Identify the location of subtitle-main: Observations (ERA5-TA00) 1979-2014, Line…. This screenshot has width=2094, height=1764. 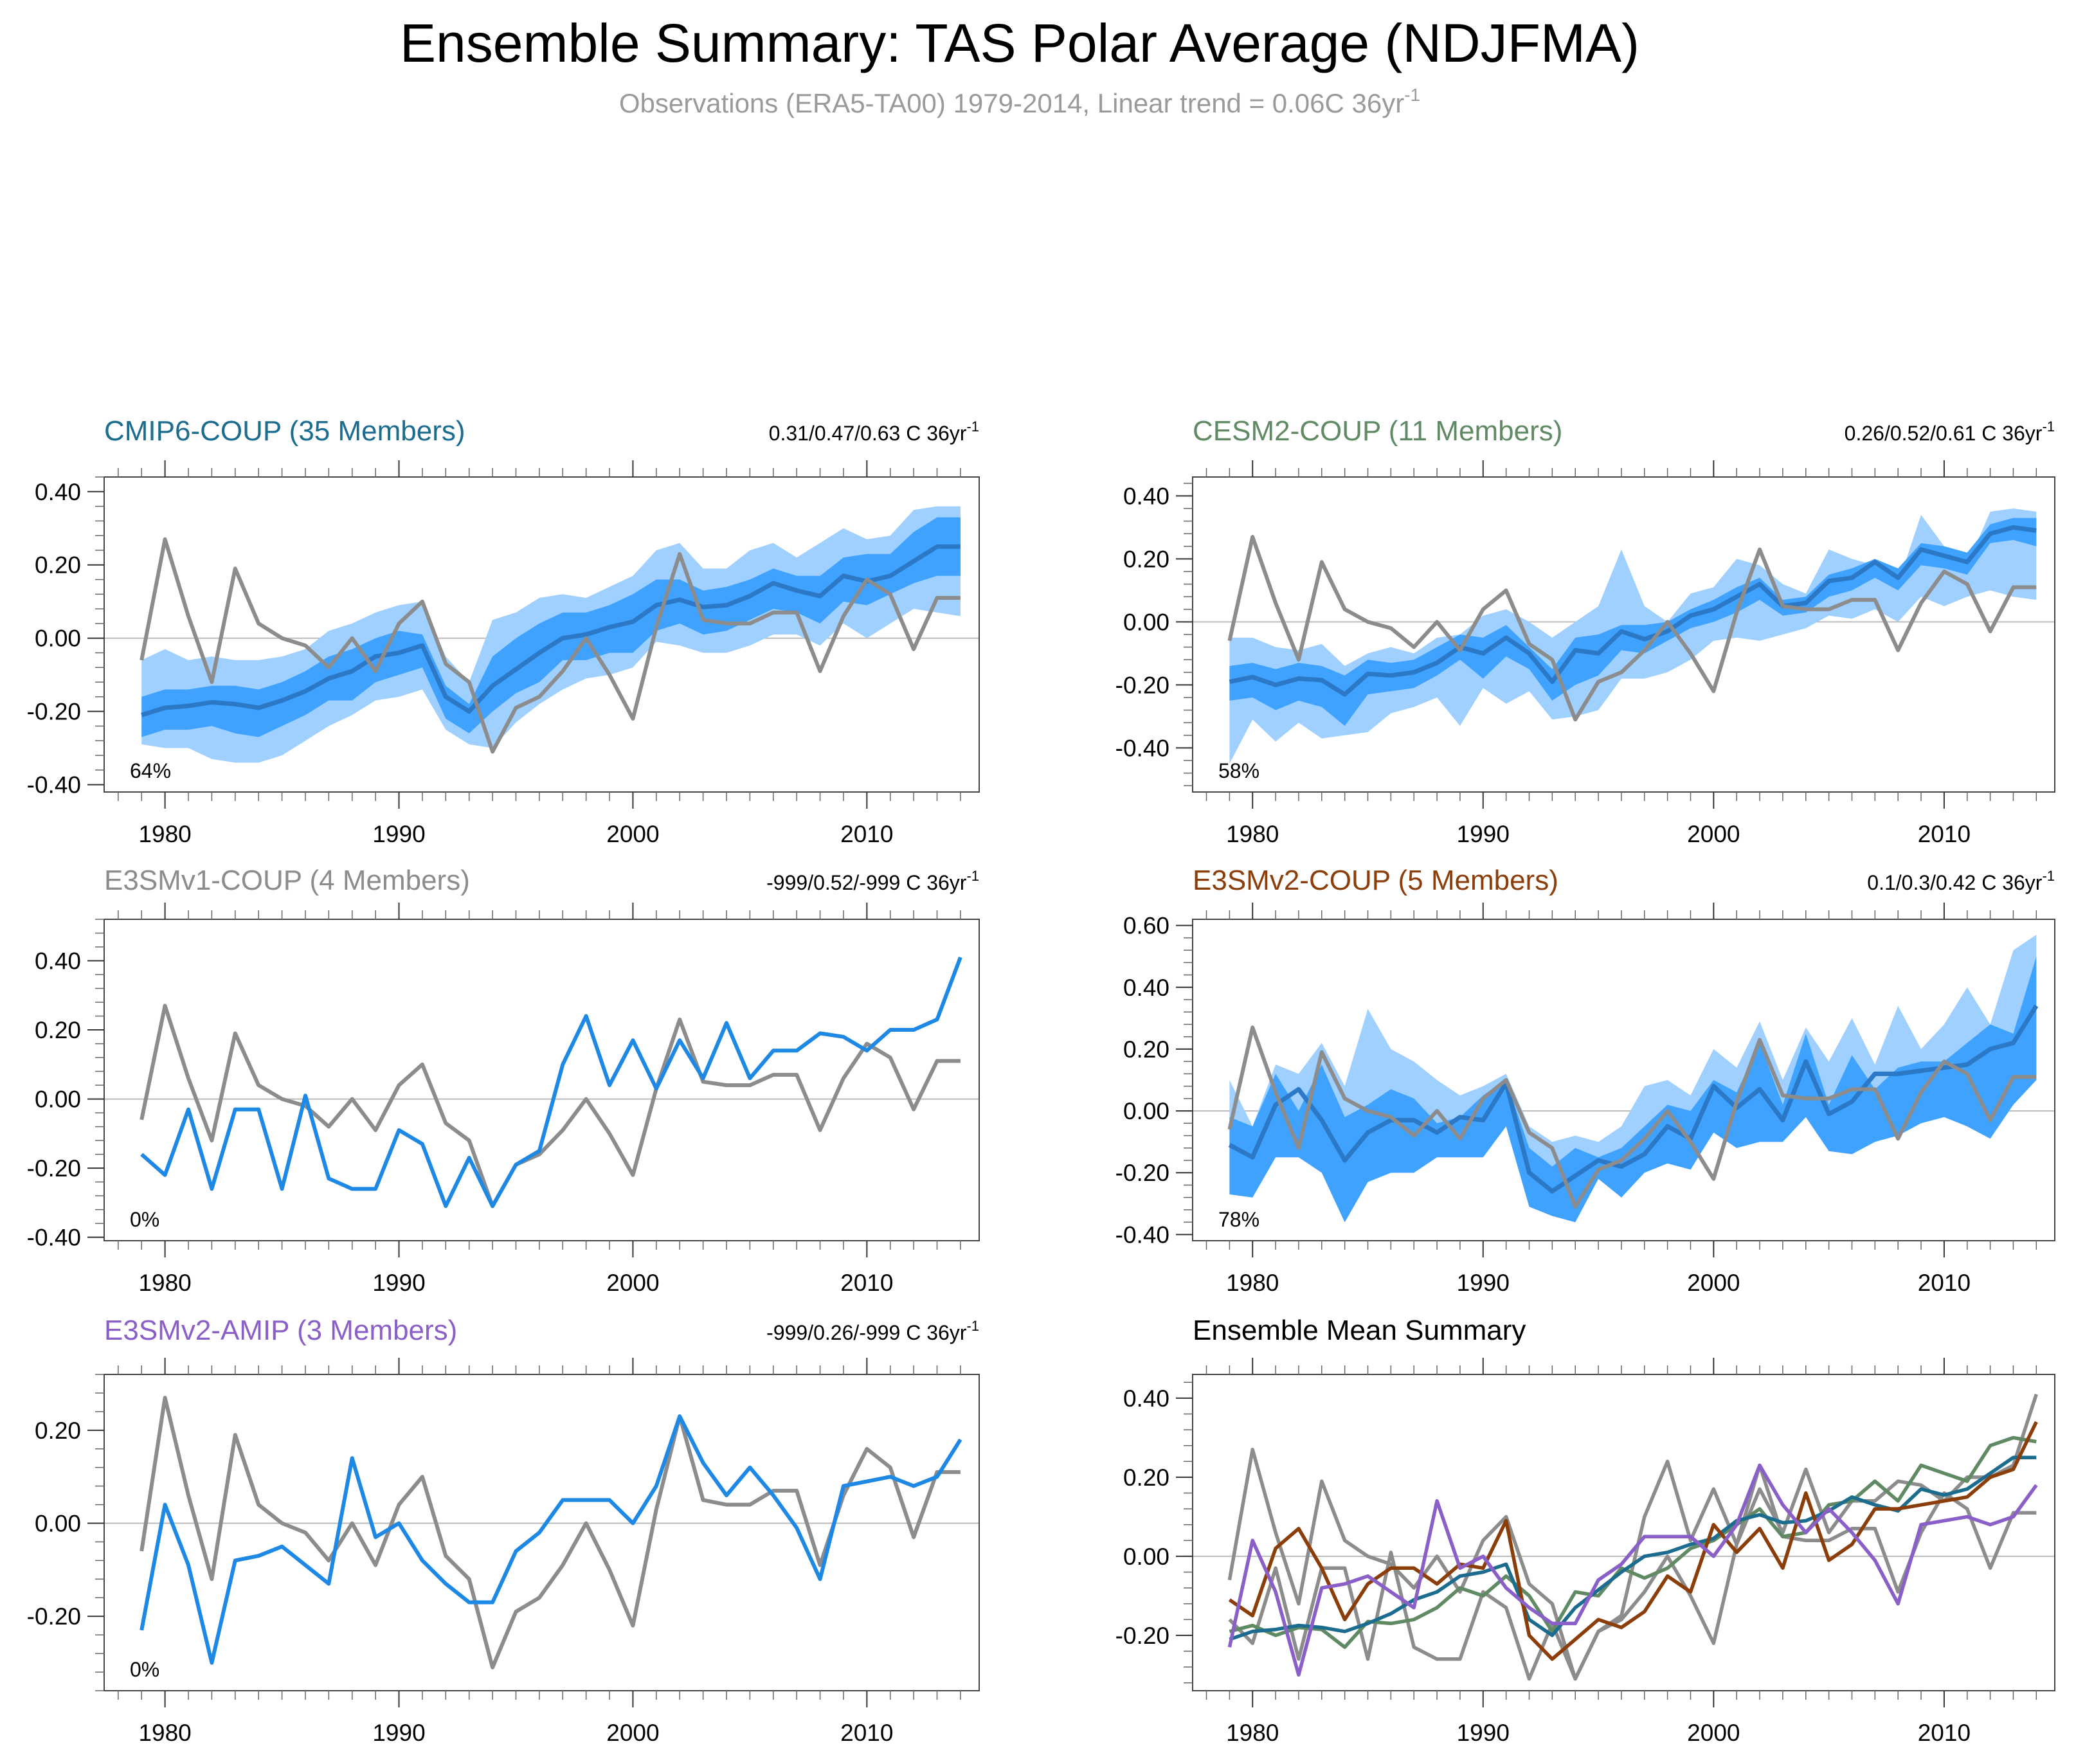
(1011, 103).